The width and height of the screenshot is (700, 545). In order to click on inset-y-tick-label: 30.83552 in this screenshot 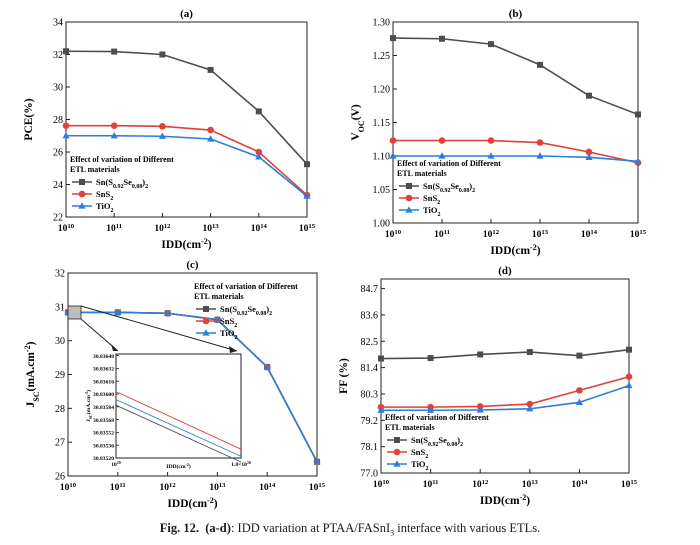, I will do `click(103, 434)`.